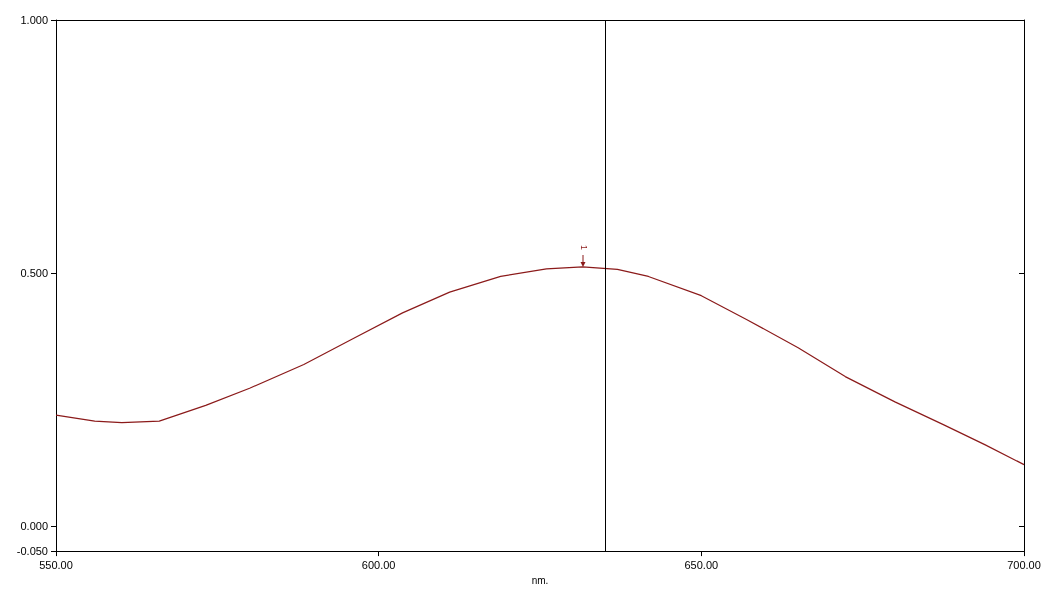 The image size is (1052, 598). Describe the element at coordinates (540, 580) in the screenshot. I see `x-axis-title: nm.` at that location.